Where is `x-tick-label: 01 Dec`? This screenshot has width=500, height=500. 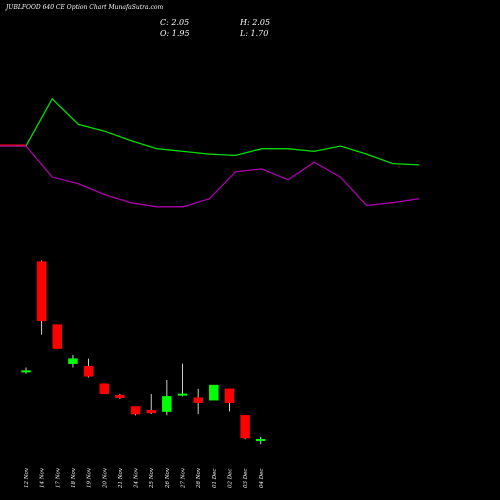
x-tick-label: 01 Dec is located at coordinates (215, 479).